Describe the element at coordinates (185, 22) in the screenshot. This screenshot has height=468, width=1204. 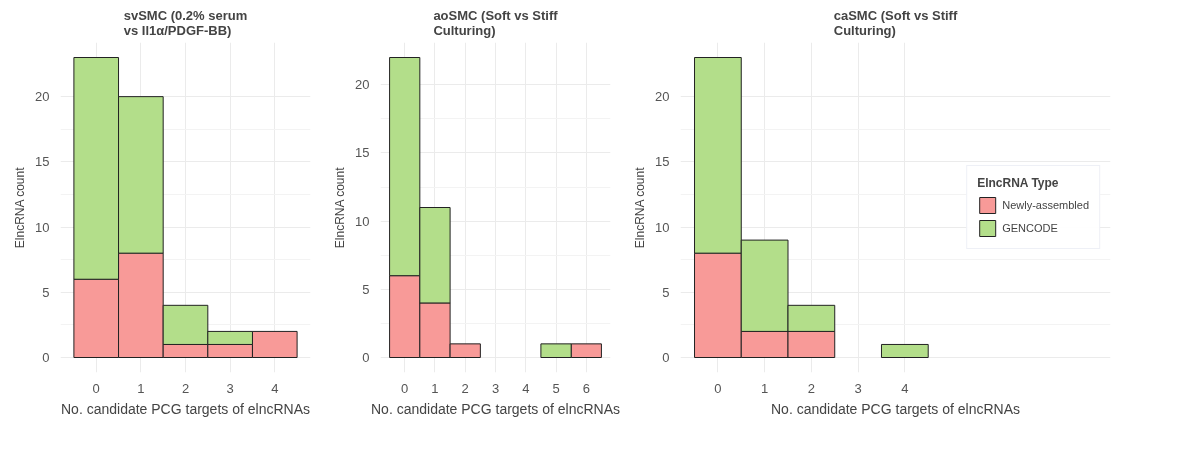
I see `chart-title: svSMC (0.2% serum vs Il1α/PDGF-BB)` at that location.